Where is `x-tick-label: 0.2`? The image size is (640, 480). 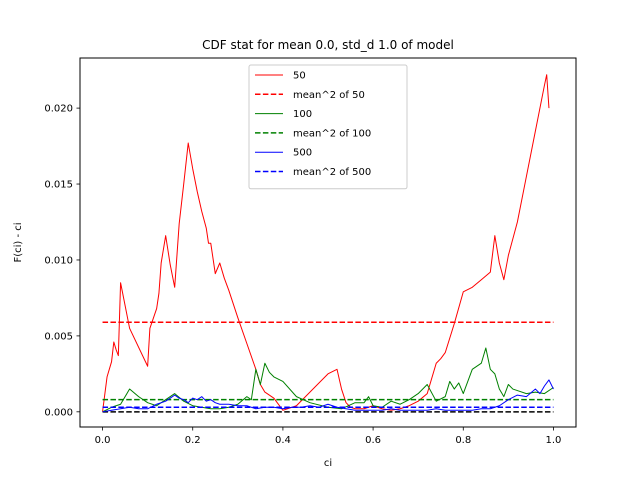 x-tick-label: 0.2 is located at coordinates (193, 440).